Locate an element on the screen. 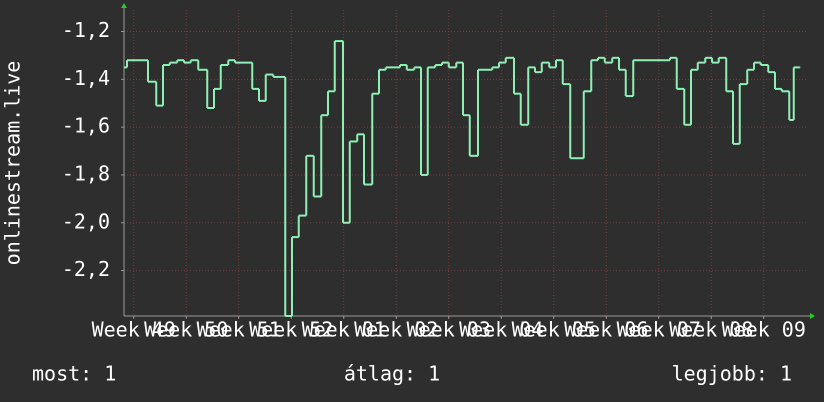 Image resolution: width=824 pixels, height=402 pixels. x-tick-label: Week 05 is located at coordinates (554, 330).